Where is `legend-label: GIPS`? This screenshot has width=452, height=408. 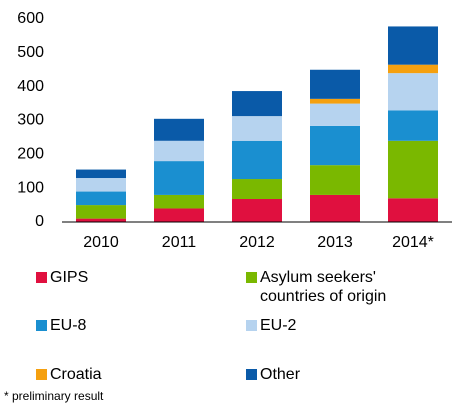
legend-label: GIPS is located at coordinates (69, 277).